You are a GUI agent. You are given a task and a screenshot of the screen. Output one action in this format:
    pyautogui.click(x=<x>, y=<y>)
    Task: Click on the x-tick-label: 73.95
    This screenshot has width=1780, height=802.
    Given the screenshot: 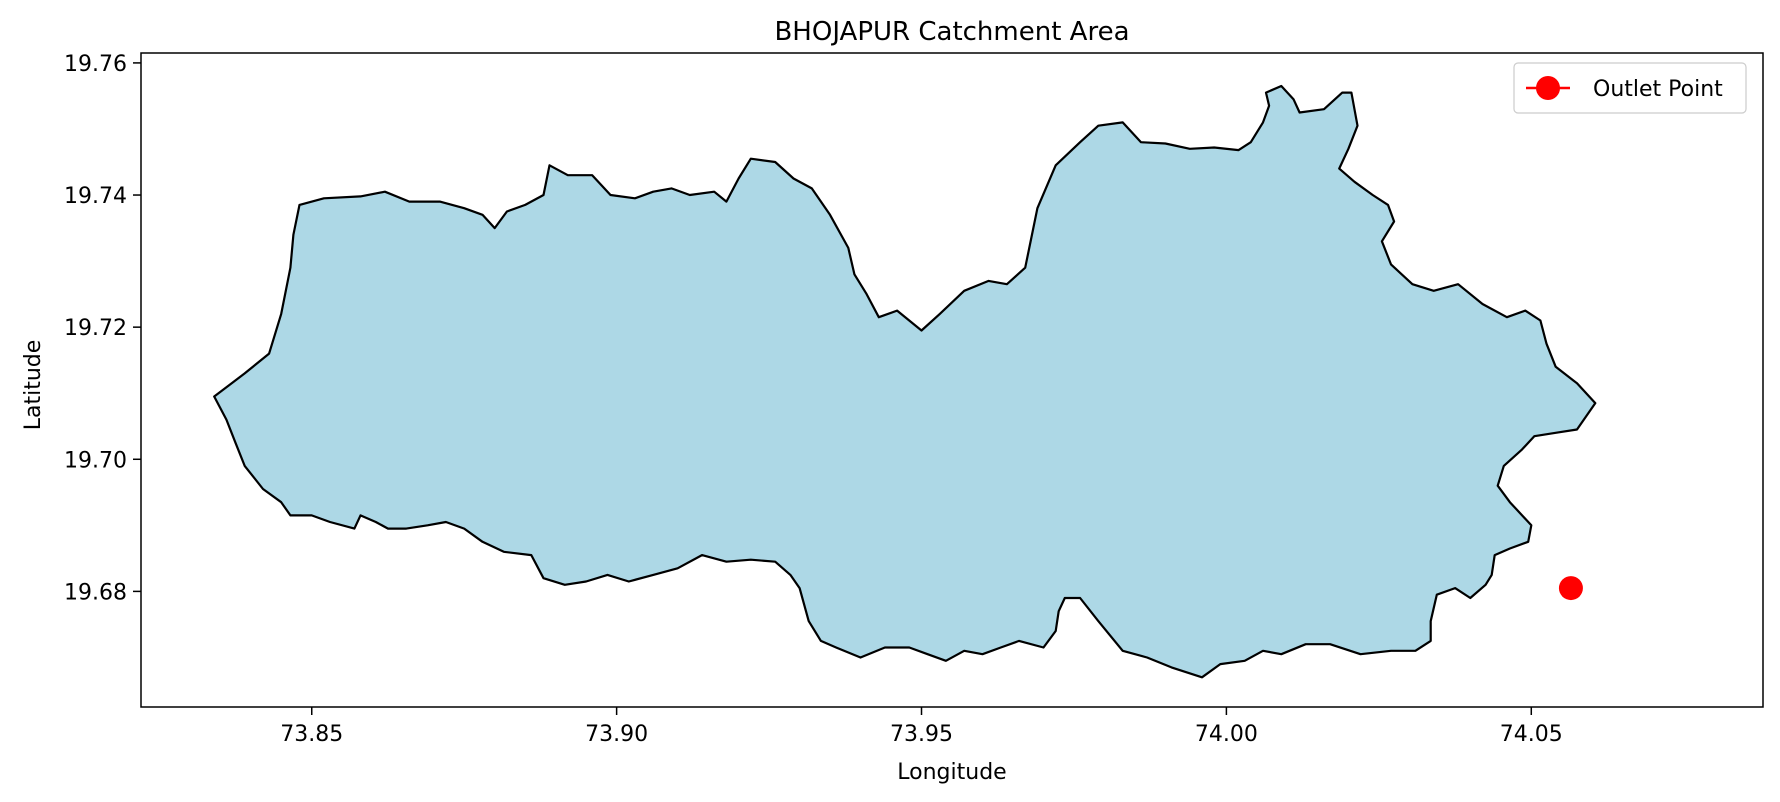 What is the action you would take?
    pyautogui.click(x=921, y=734)
    